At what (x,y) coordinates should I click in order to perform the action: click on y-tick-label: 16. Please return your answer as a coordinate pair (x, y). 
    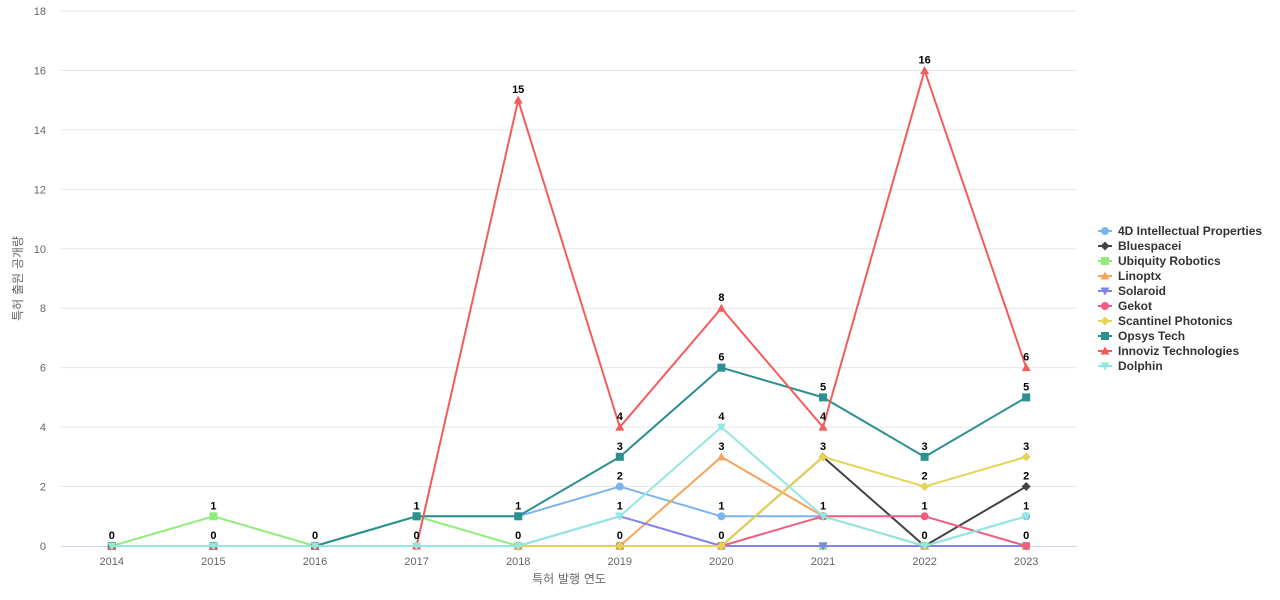
    Looking at the image, I should click on (40, 71).